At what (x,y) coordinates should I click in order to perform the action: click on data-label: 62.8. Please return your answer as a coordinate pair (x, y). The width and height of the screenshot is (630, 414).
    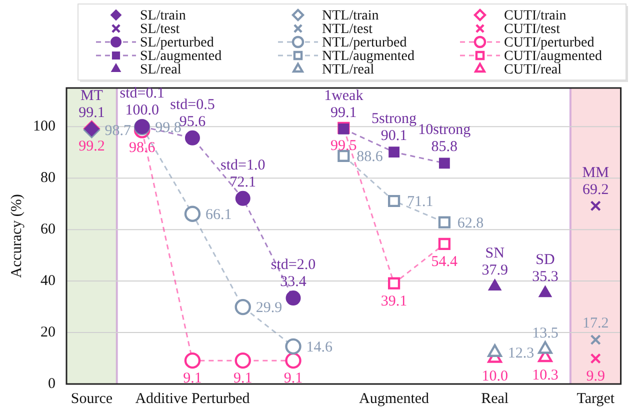
    Looking at the image, I should click on (470, 223).